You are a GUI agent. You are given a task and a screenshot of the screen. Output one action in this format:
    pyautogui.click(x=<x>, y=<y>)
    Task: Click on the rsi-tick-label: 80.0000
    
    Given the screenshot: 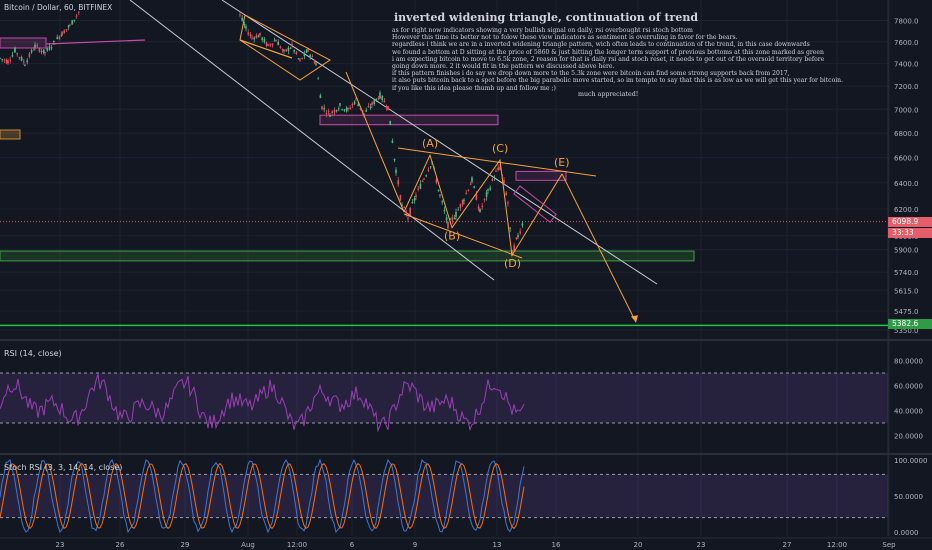 What is the action you would take?
    pyautogui.click(x=908, y=362)
    